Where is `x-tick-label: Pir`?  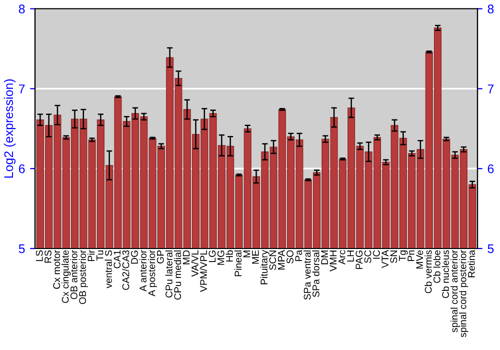
x-tick-label: Pir is located at coordinates (91, 255).